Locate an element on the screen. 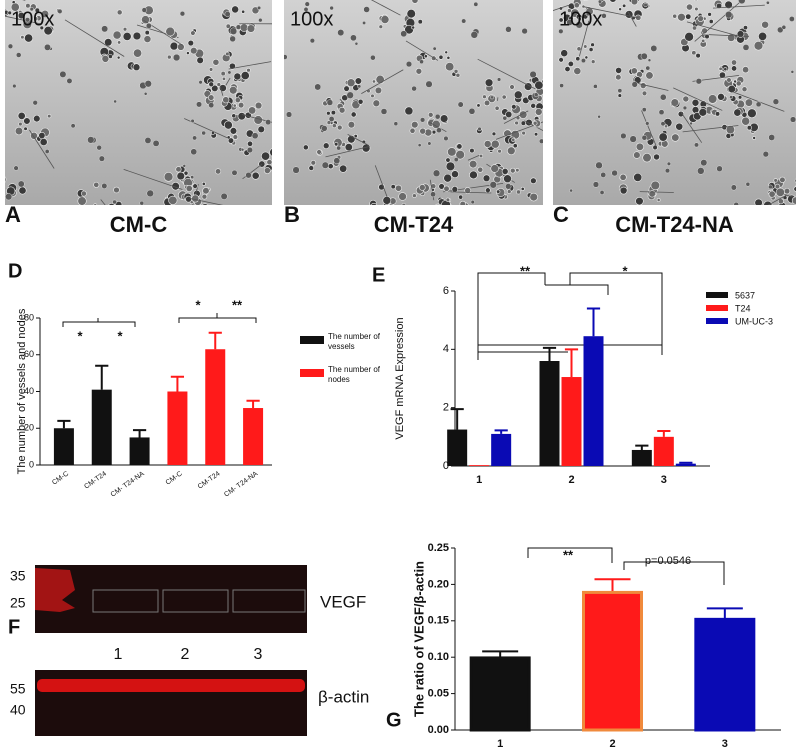 This screenshot has width=796, height=754. micrograph: 100x is located at coordinates (417, 102).